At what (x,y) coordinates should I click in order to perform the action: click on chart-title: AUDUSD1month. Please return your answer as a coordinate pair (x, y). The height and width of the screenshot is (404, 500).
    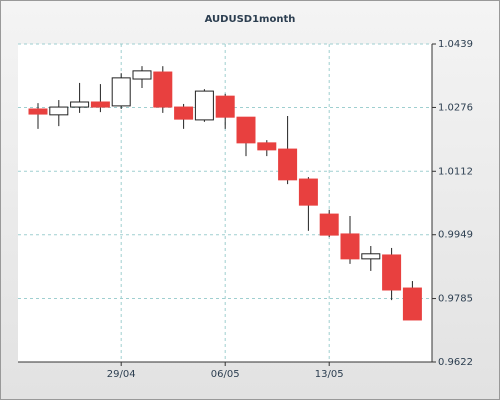
    Looking at the image, I should click on (250, 19).